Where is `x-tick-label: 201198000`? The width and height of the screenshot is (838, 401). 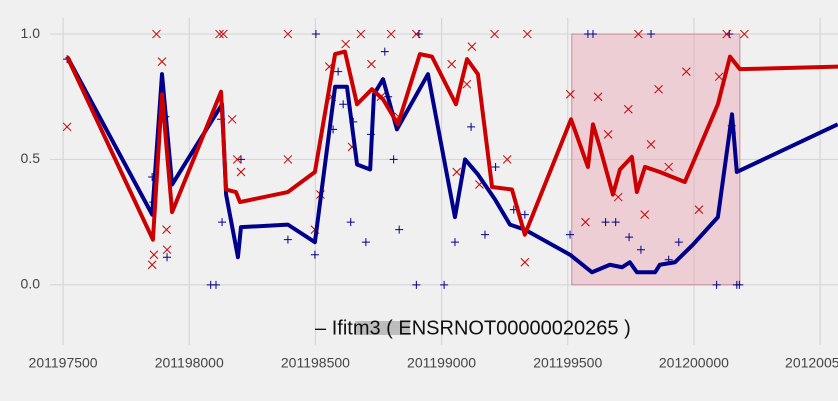
x-tick-label: 201198000 is located at coordinates (189, 363).